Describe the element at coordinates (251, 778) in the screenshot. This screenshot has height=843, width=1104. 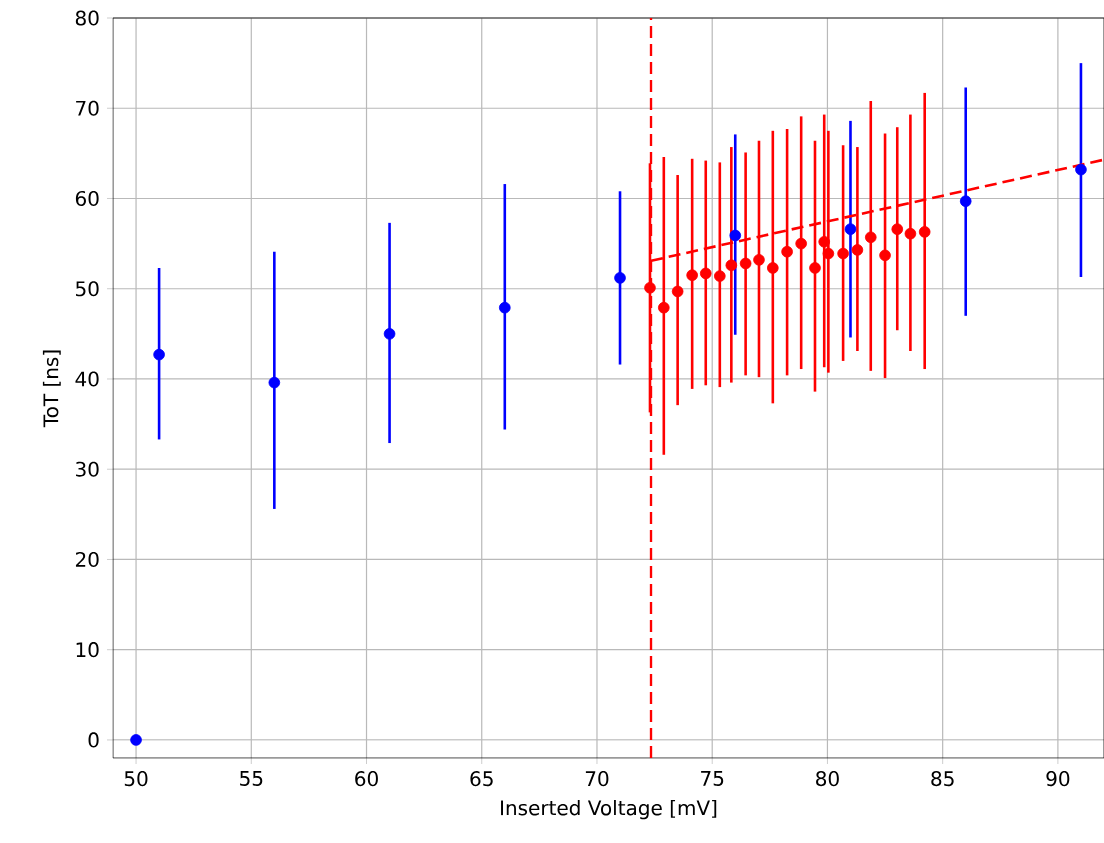
I see `x-tick-label: 55` at that location.